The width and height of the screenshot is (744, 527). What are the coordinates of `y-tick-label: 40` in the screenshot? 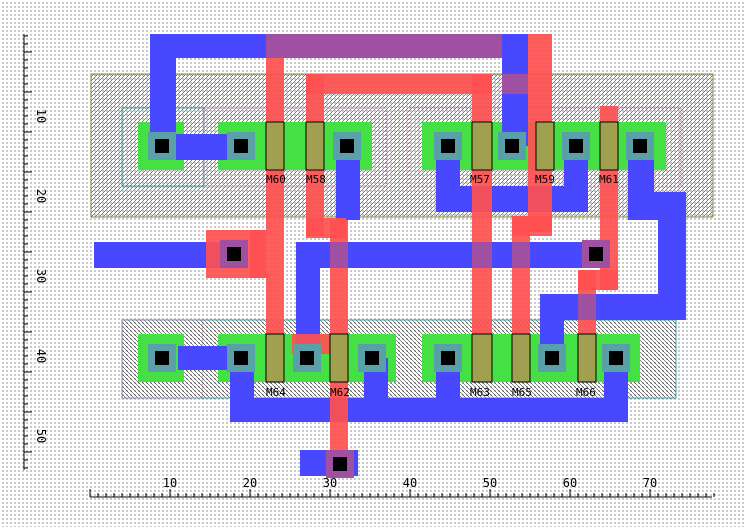 It's located at (41, 356).